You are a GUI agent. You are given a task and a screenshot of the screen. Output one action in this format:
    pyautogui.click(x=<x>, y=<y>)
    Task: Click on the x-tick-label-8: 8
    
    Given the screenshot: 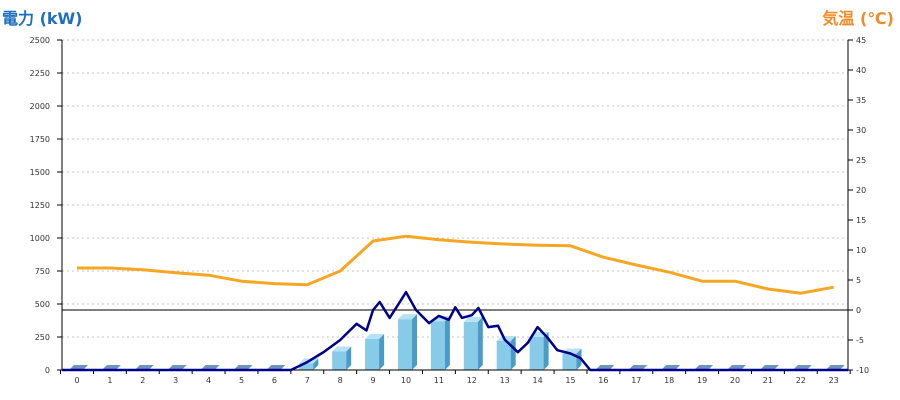 What is the action you would take?
    pyautogui.click(x=340, y=380)
    